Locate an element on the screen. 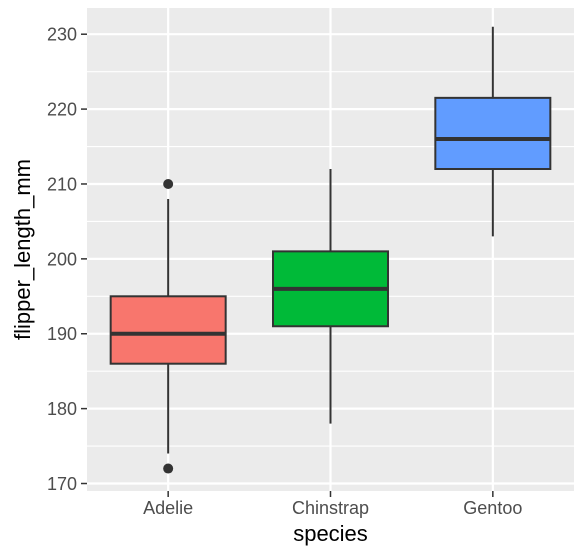  x-tick-label: Chinstrap is located at coordinates (330, 508).